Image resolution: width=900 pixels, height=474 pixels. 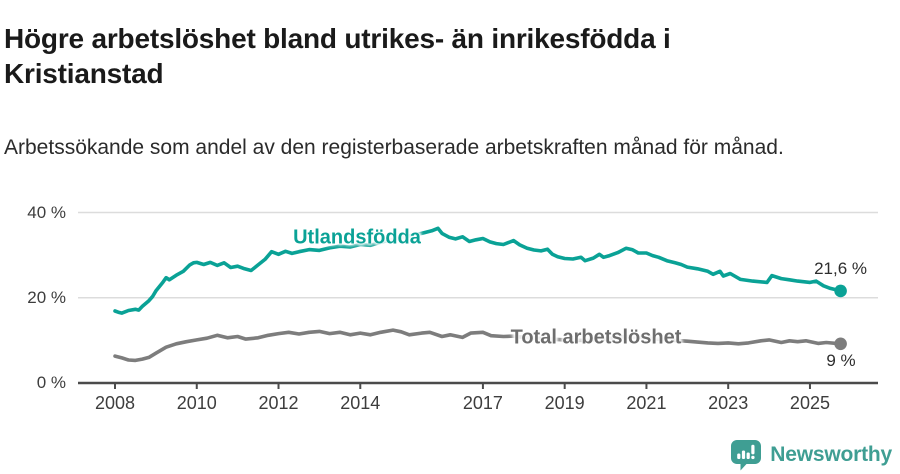 I want to click on x-axis-label-2019: 2019, so click(x=564, y=403).